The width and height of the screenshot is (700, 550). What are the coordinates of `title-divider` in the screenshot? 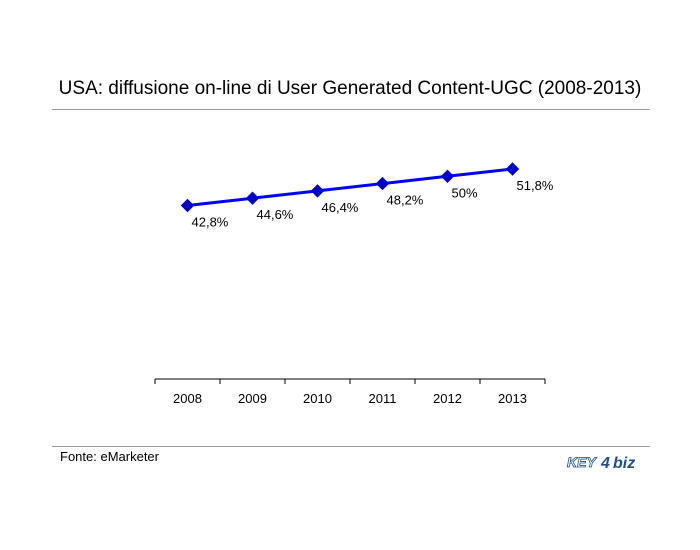 It's located at (351, 109).